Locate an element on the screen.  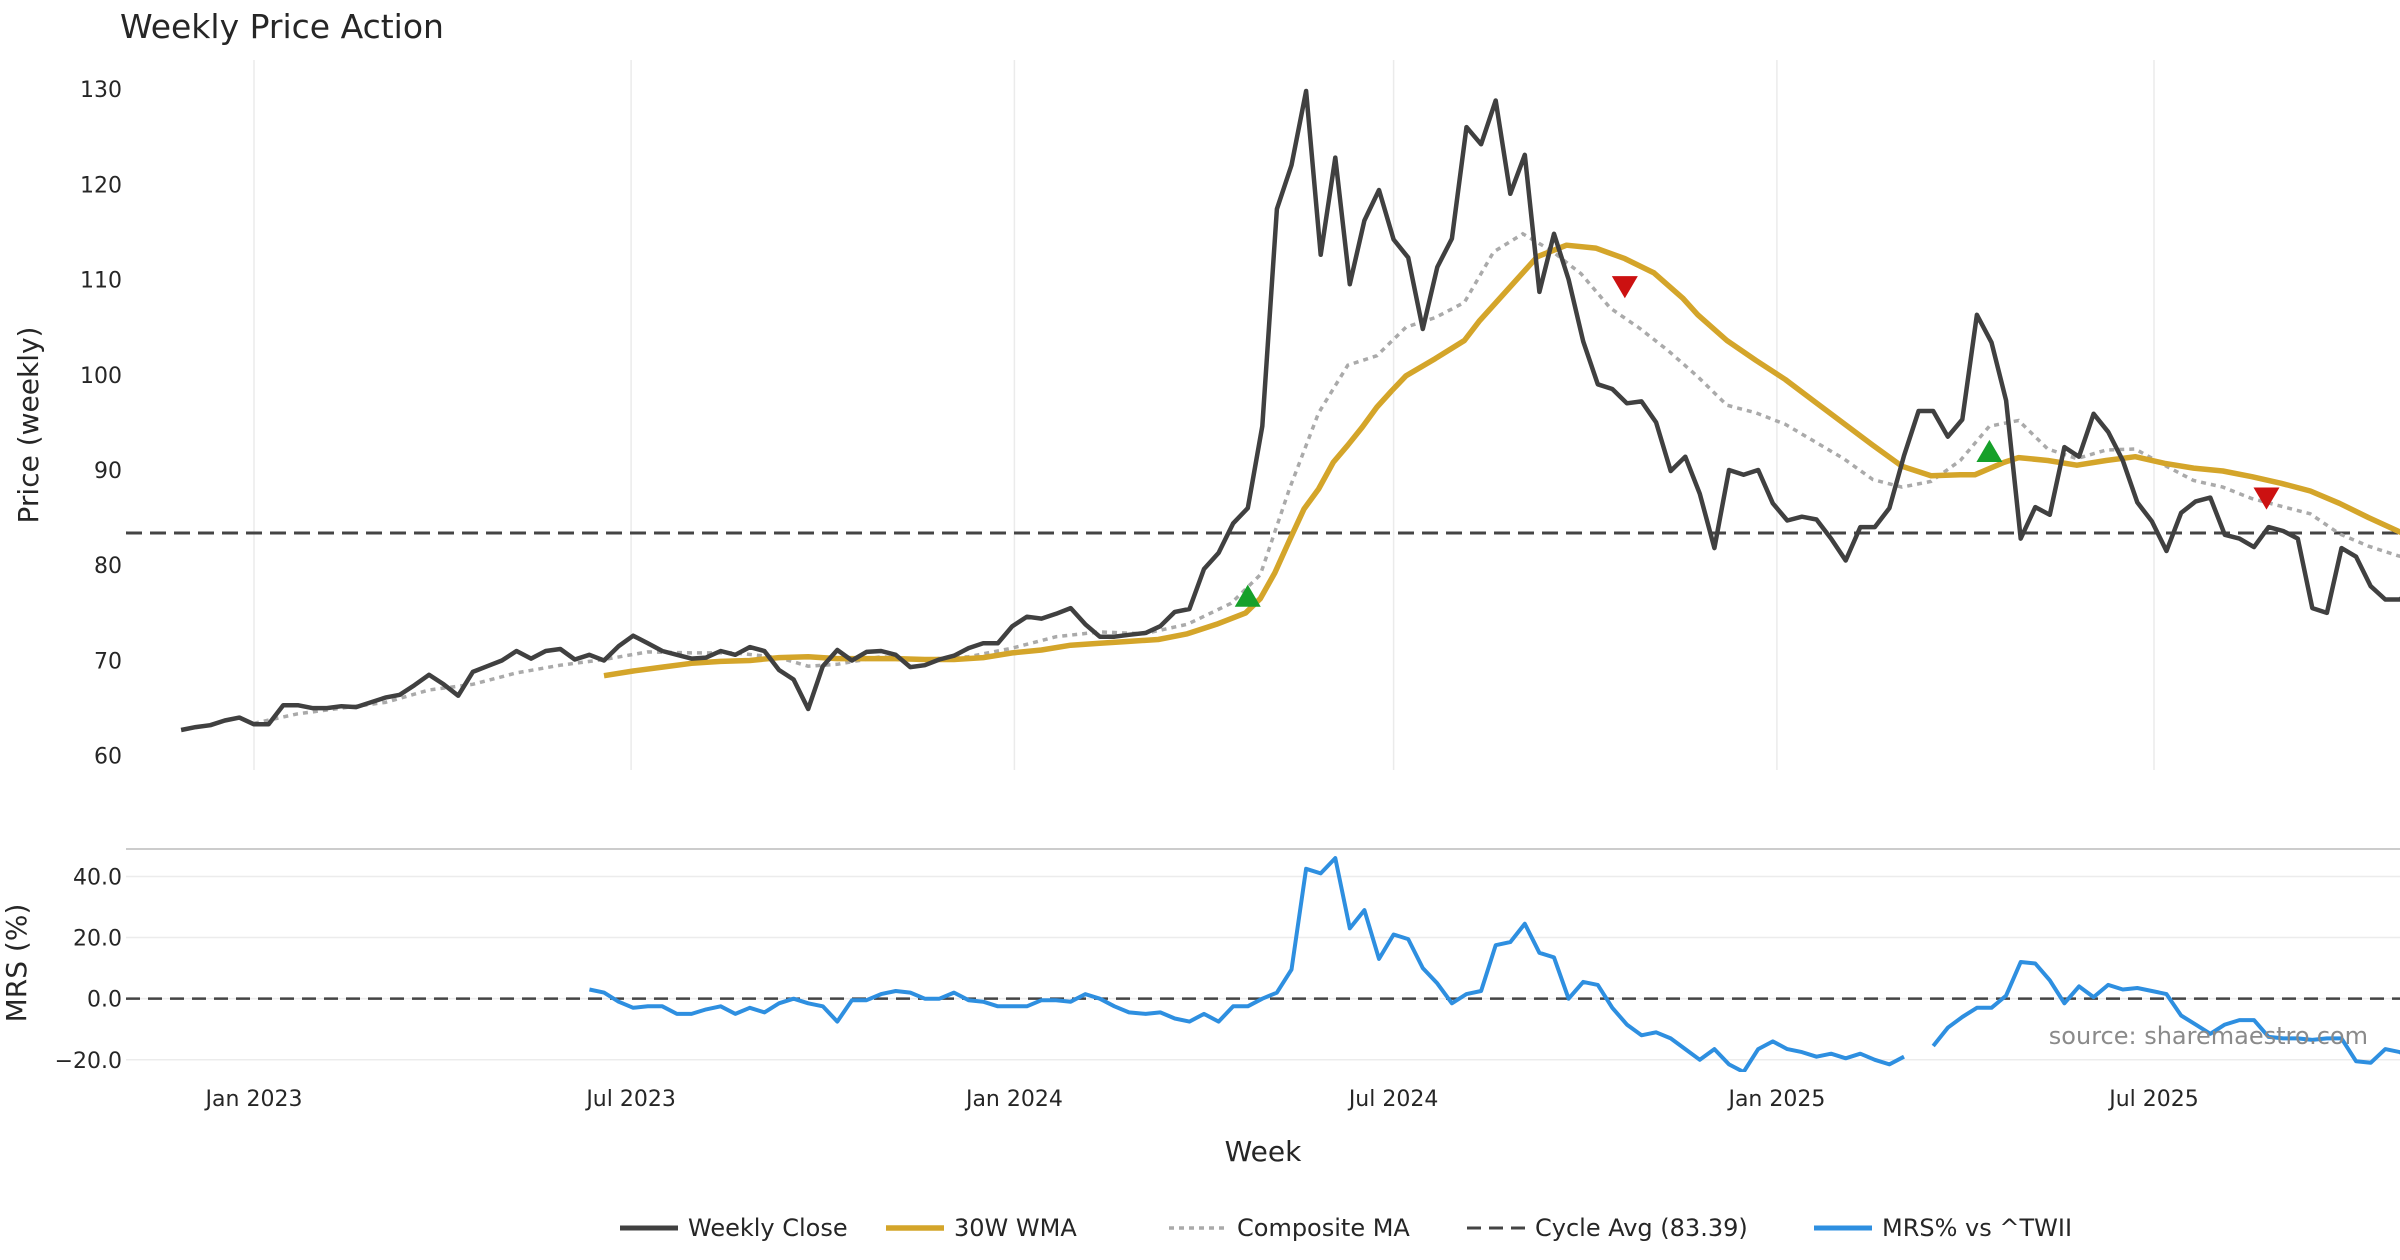
legend-label-close: Weekly Close is located at coordinates (768, 1228).